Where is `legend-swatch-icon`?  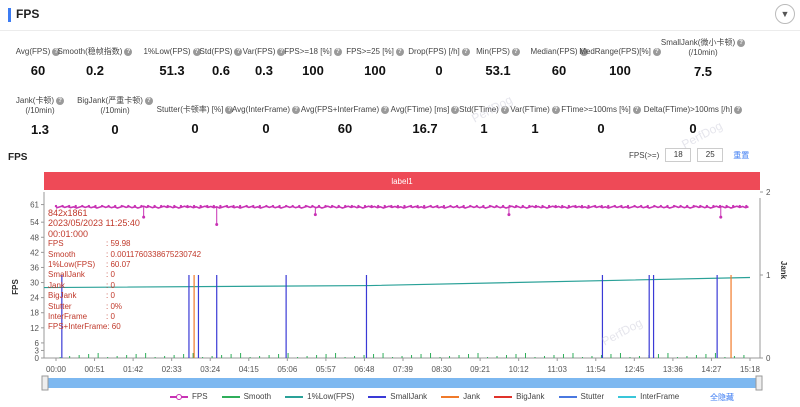
legend-swatch-icon is located at coordinates (503, 396).